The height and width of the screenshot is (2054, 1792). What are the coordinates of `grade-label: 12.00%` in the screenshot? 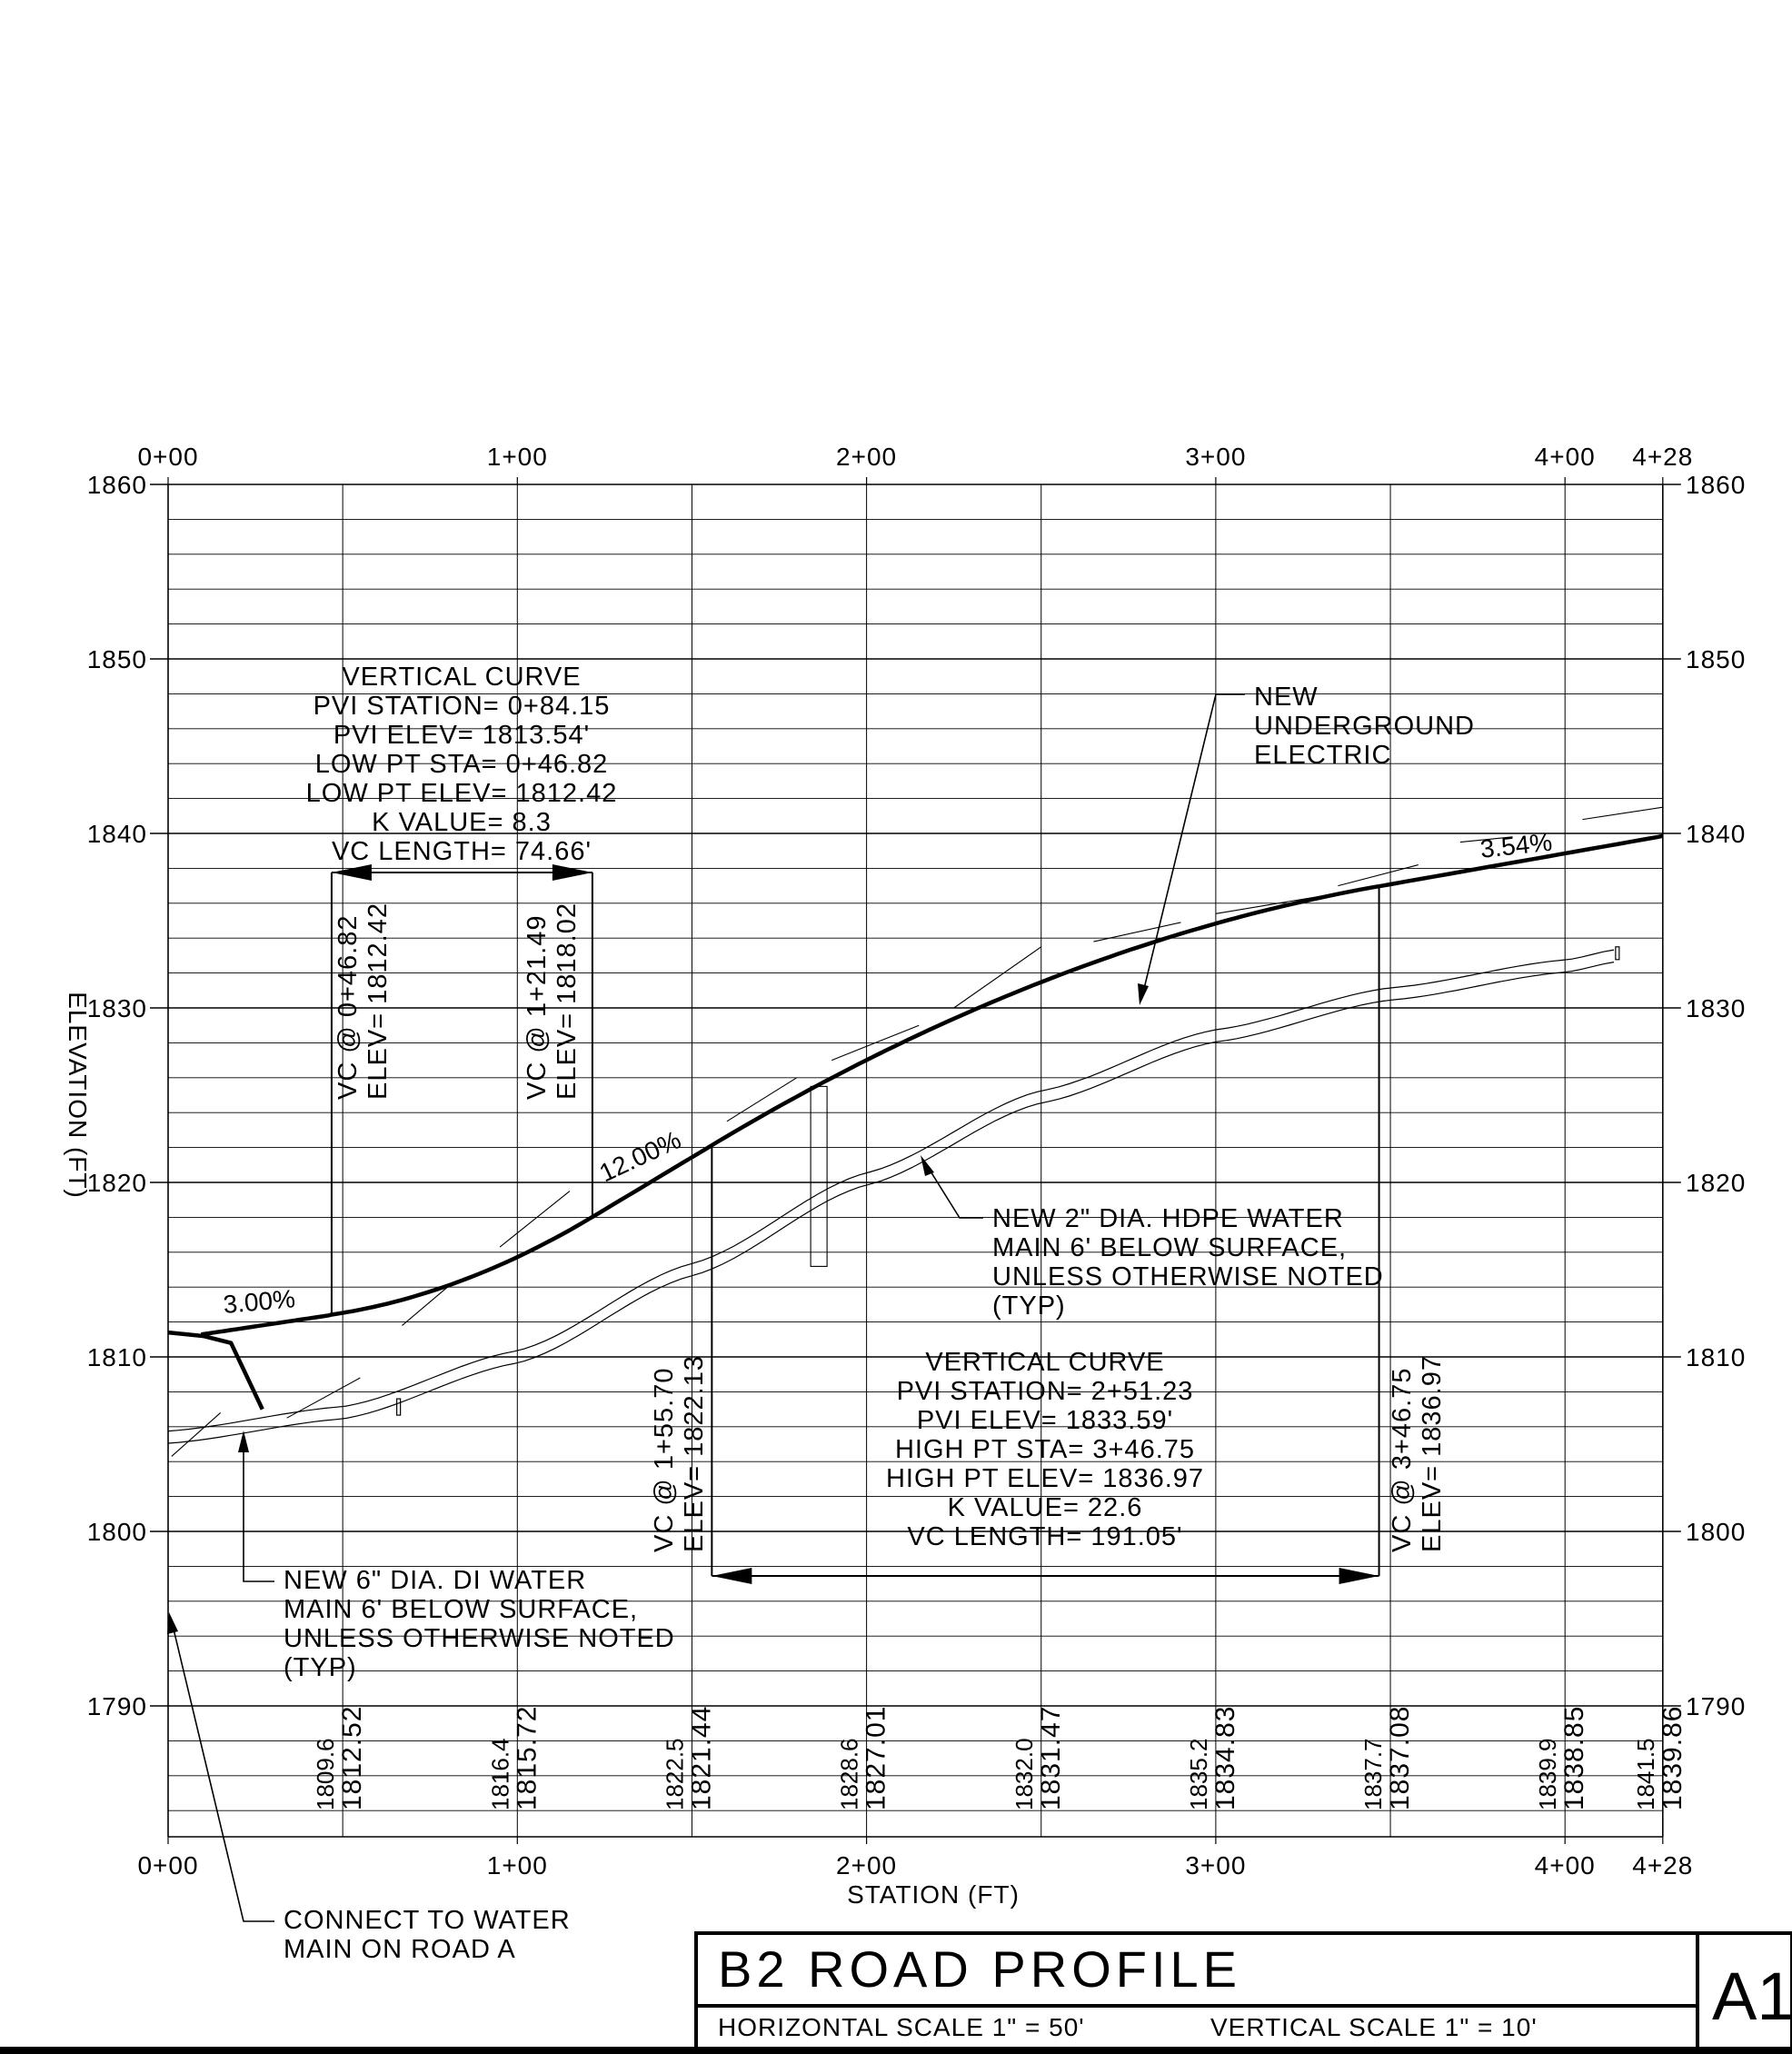 It's located at (640, 1156).